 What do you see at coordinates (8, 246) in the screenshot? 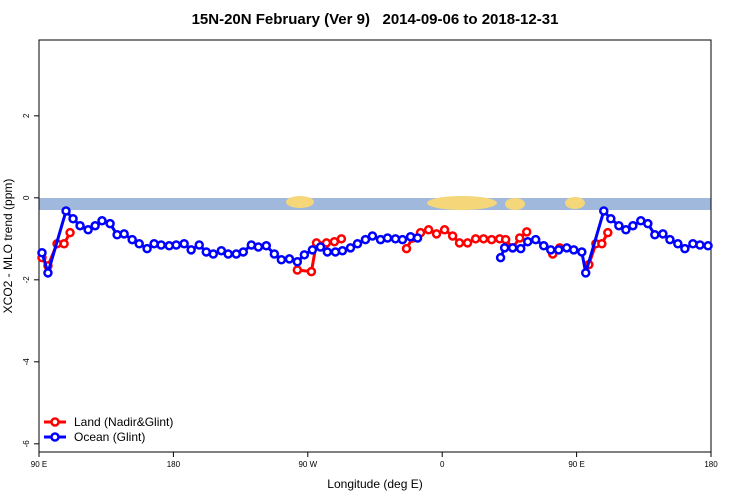
I see `y-axis-label: XCO2 - MLO trend (ppm)` at bounding box center [8, 246].